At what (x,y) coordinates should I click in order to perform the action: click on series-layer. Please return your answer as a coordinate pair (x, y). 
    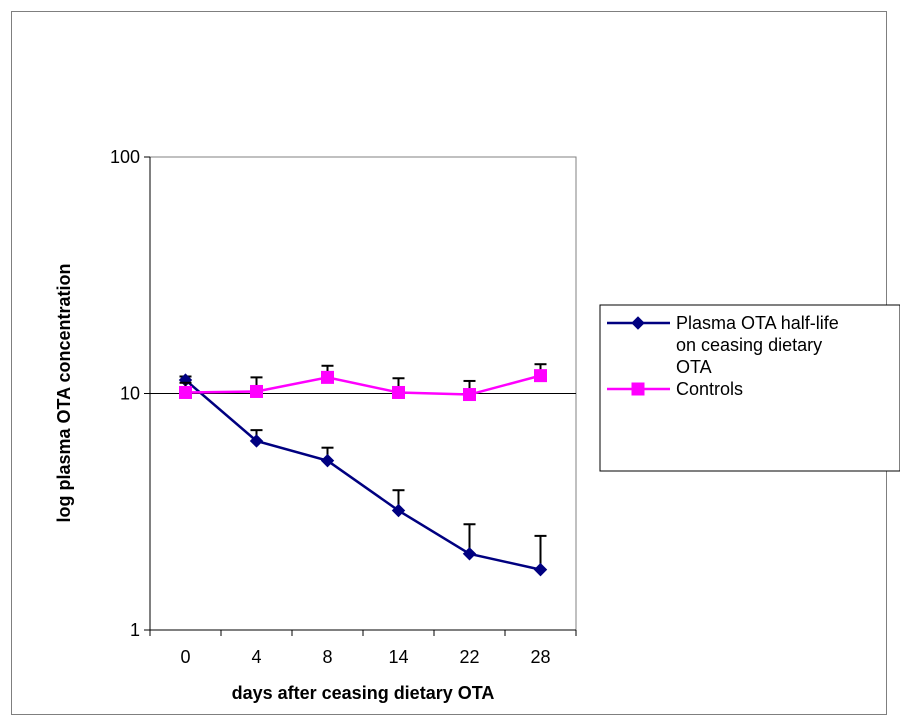
    Looking at the image, I should click on (363, 470).